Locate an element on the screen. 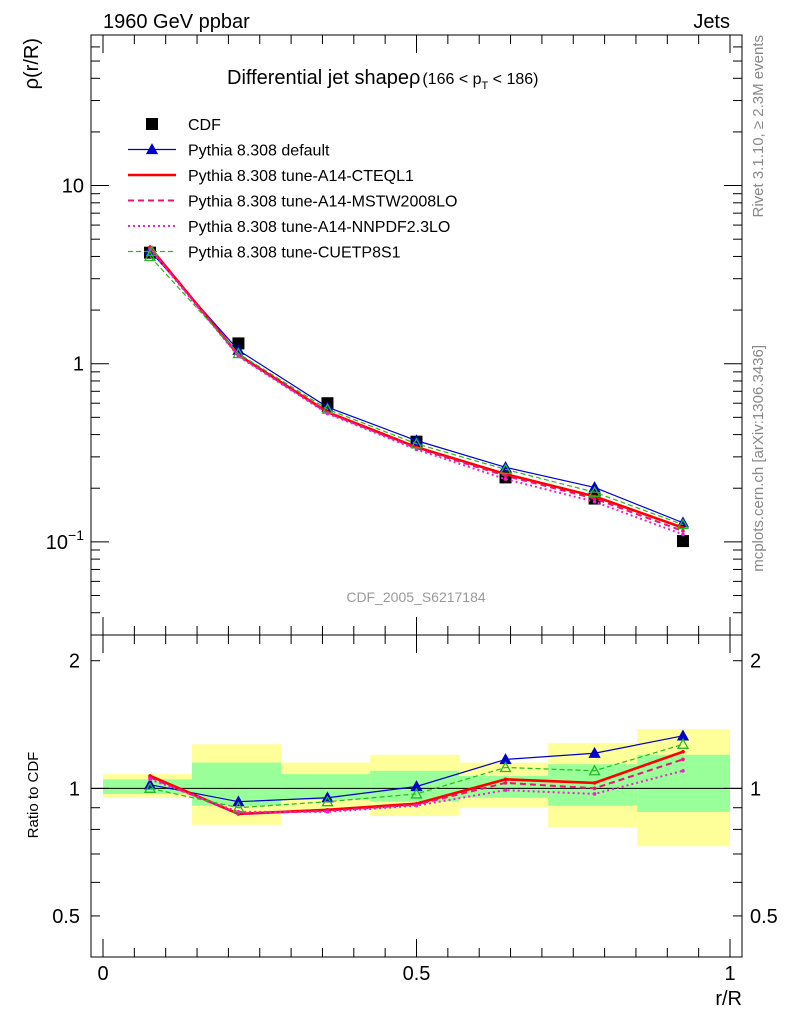  ratio-y-tick-label-left-1: 1 is located at coordinates (74, 789).